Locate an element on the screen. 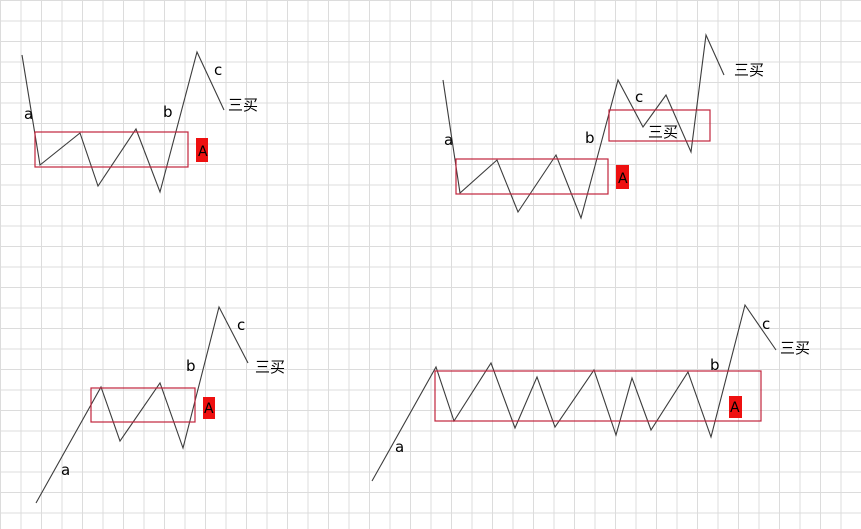  diagram-4-point-c: c is located at coordinates (766, 324).